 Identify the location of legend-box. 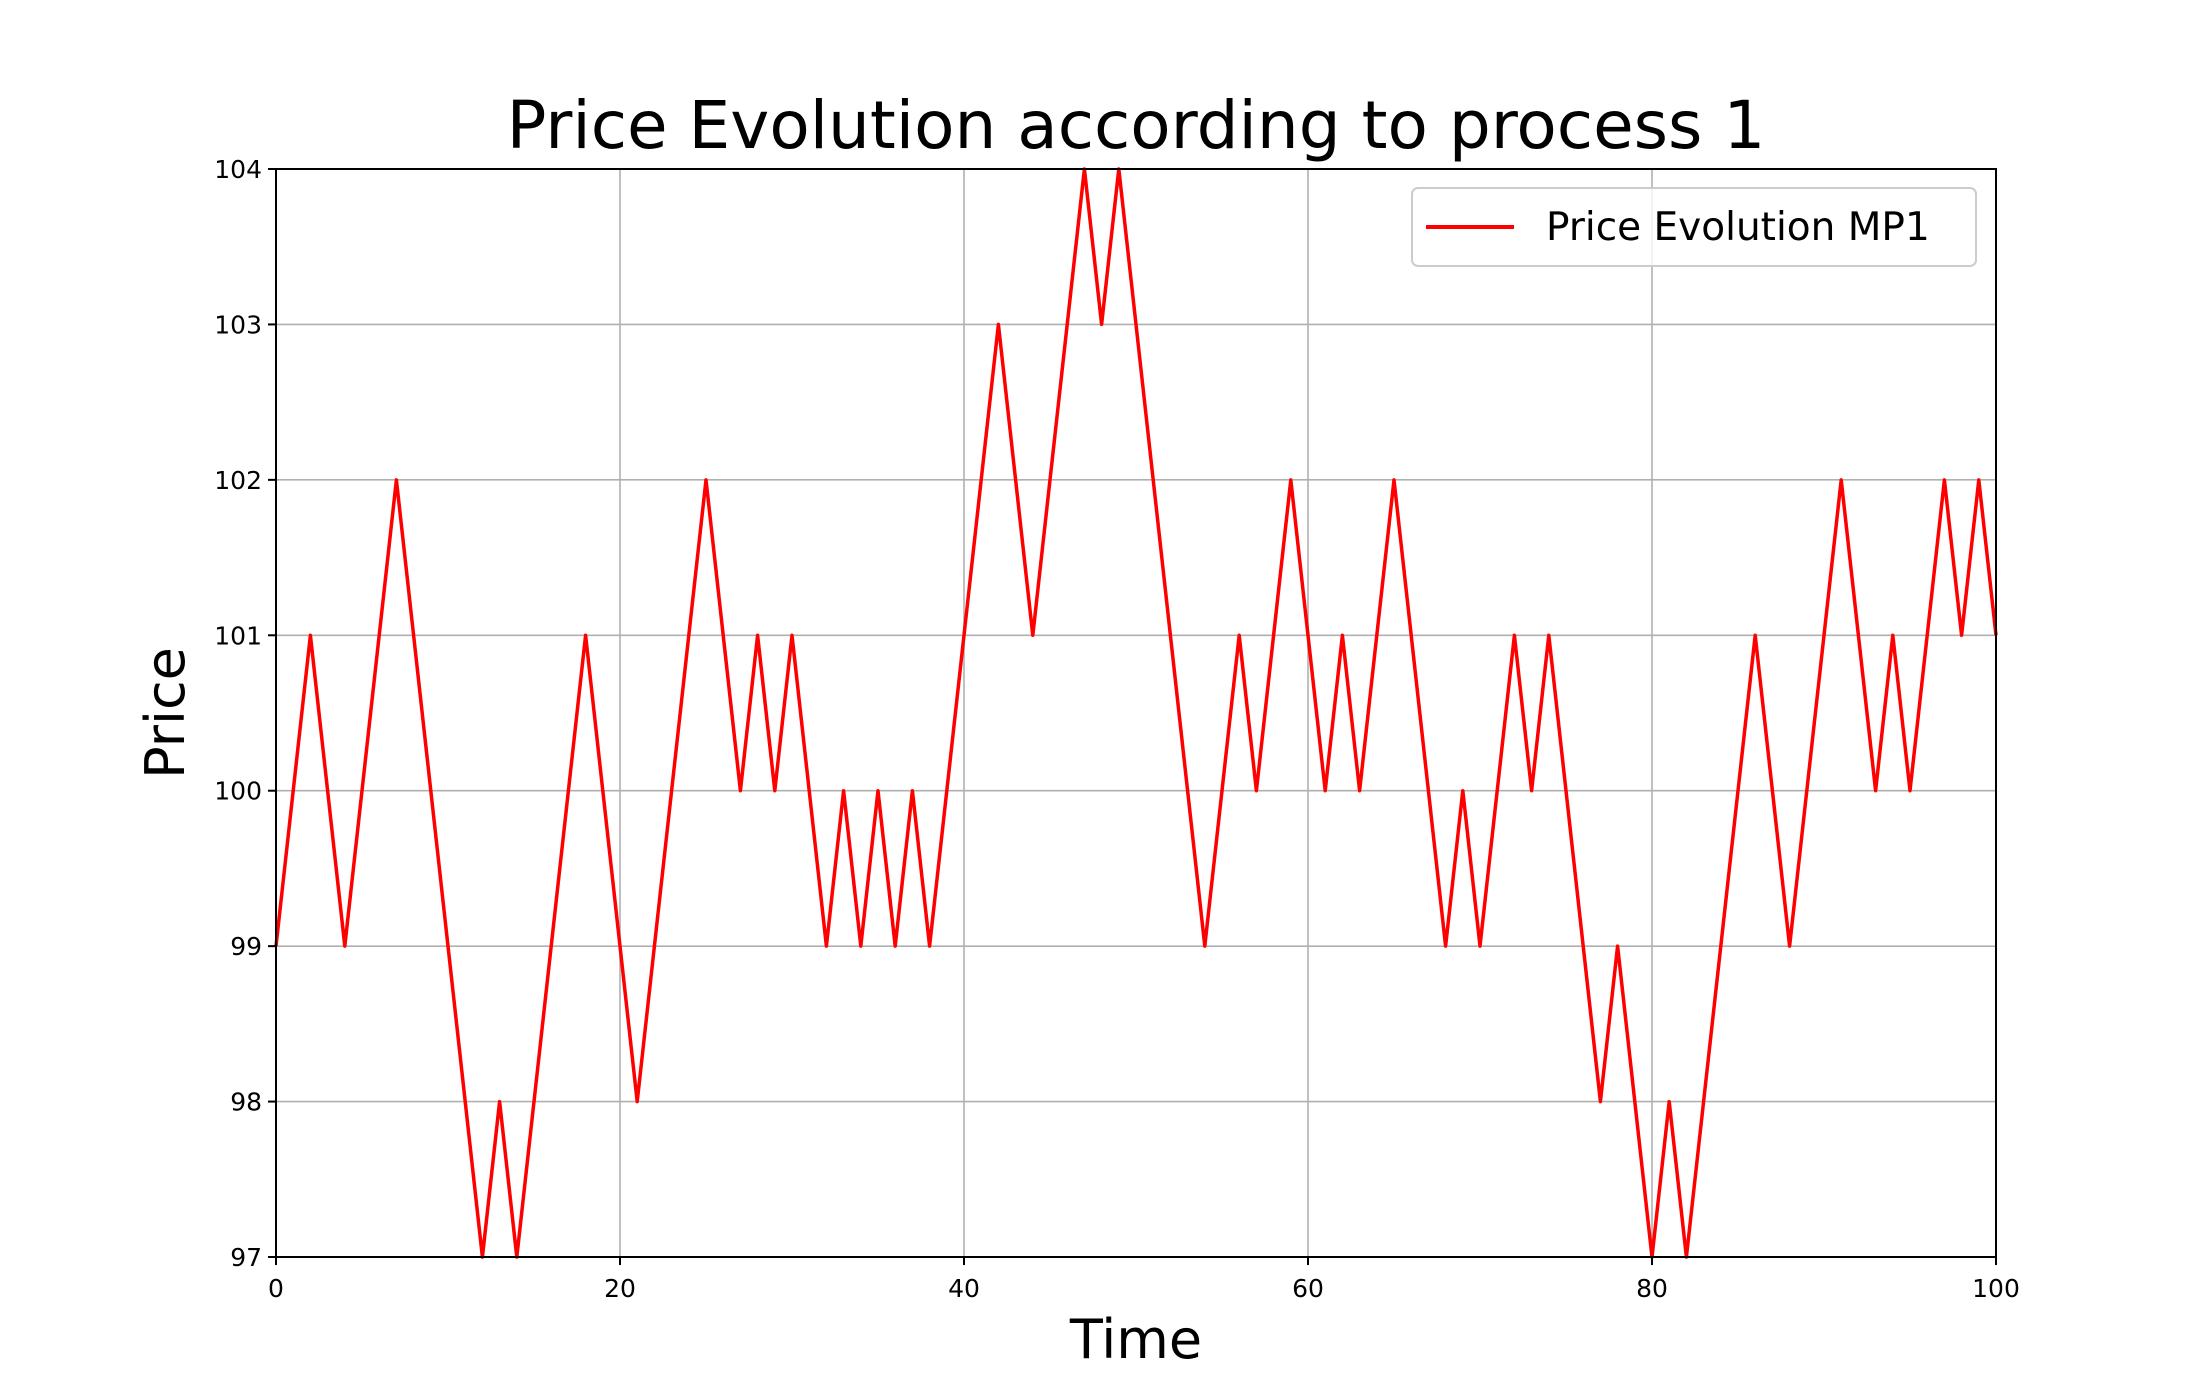
(1694, 227).